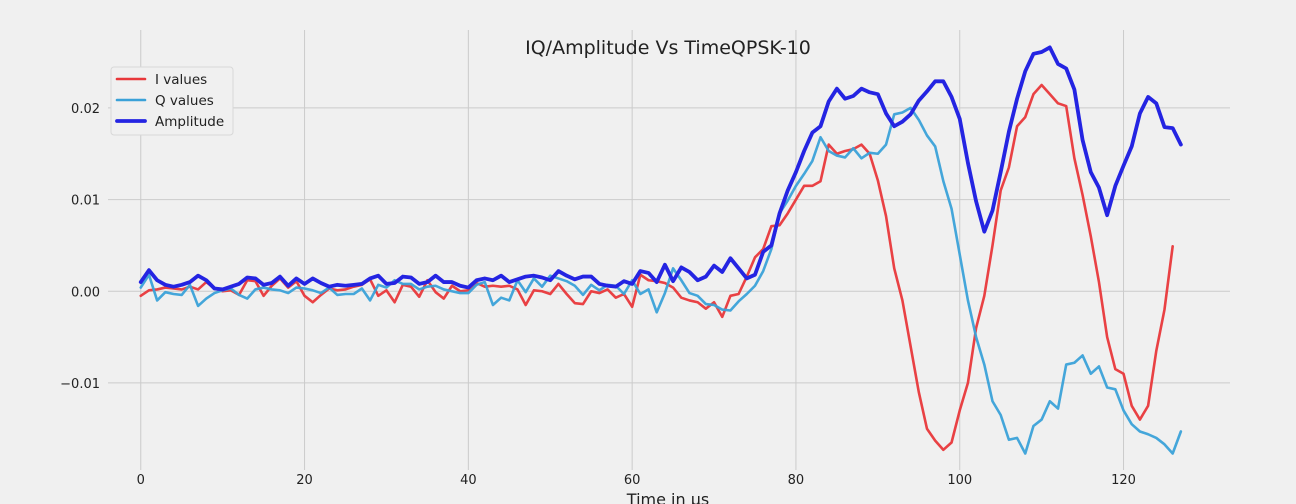 This screenshot has height=504, width=1296. What do you see at coordinates (189, 122) in the screenshot?
I see `legend-label: Amplitude` at bounding box center [189, 122].